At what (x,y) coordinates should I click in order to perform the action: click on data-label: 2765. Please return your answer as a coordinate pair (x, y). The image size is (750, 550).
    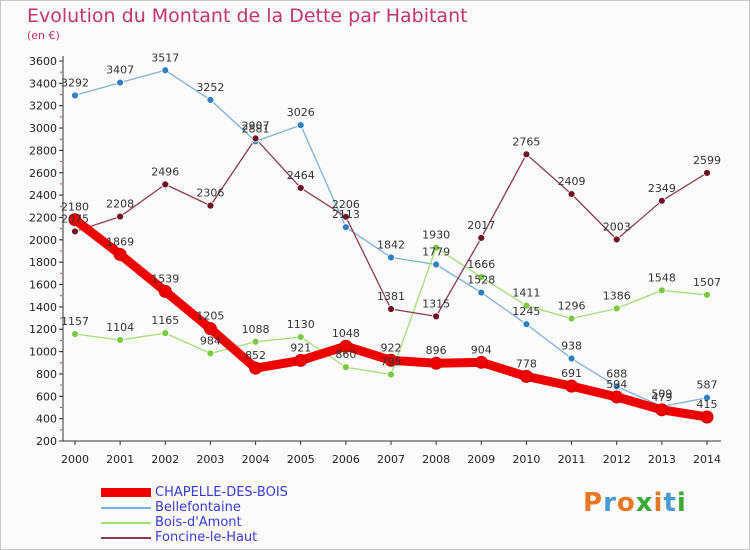
    Looking at the image, I should click on (526, 141).